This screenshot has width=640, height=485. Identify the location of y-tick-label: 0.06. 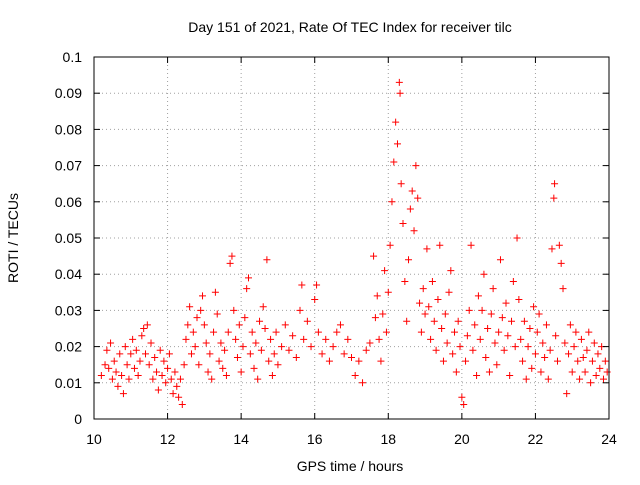
(68, 202).